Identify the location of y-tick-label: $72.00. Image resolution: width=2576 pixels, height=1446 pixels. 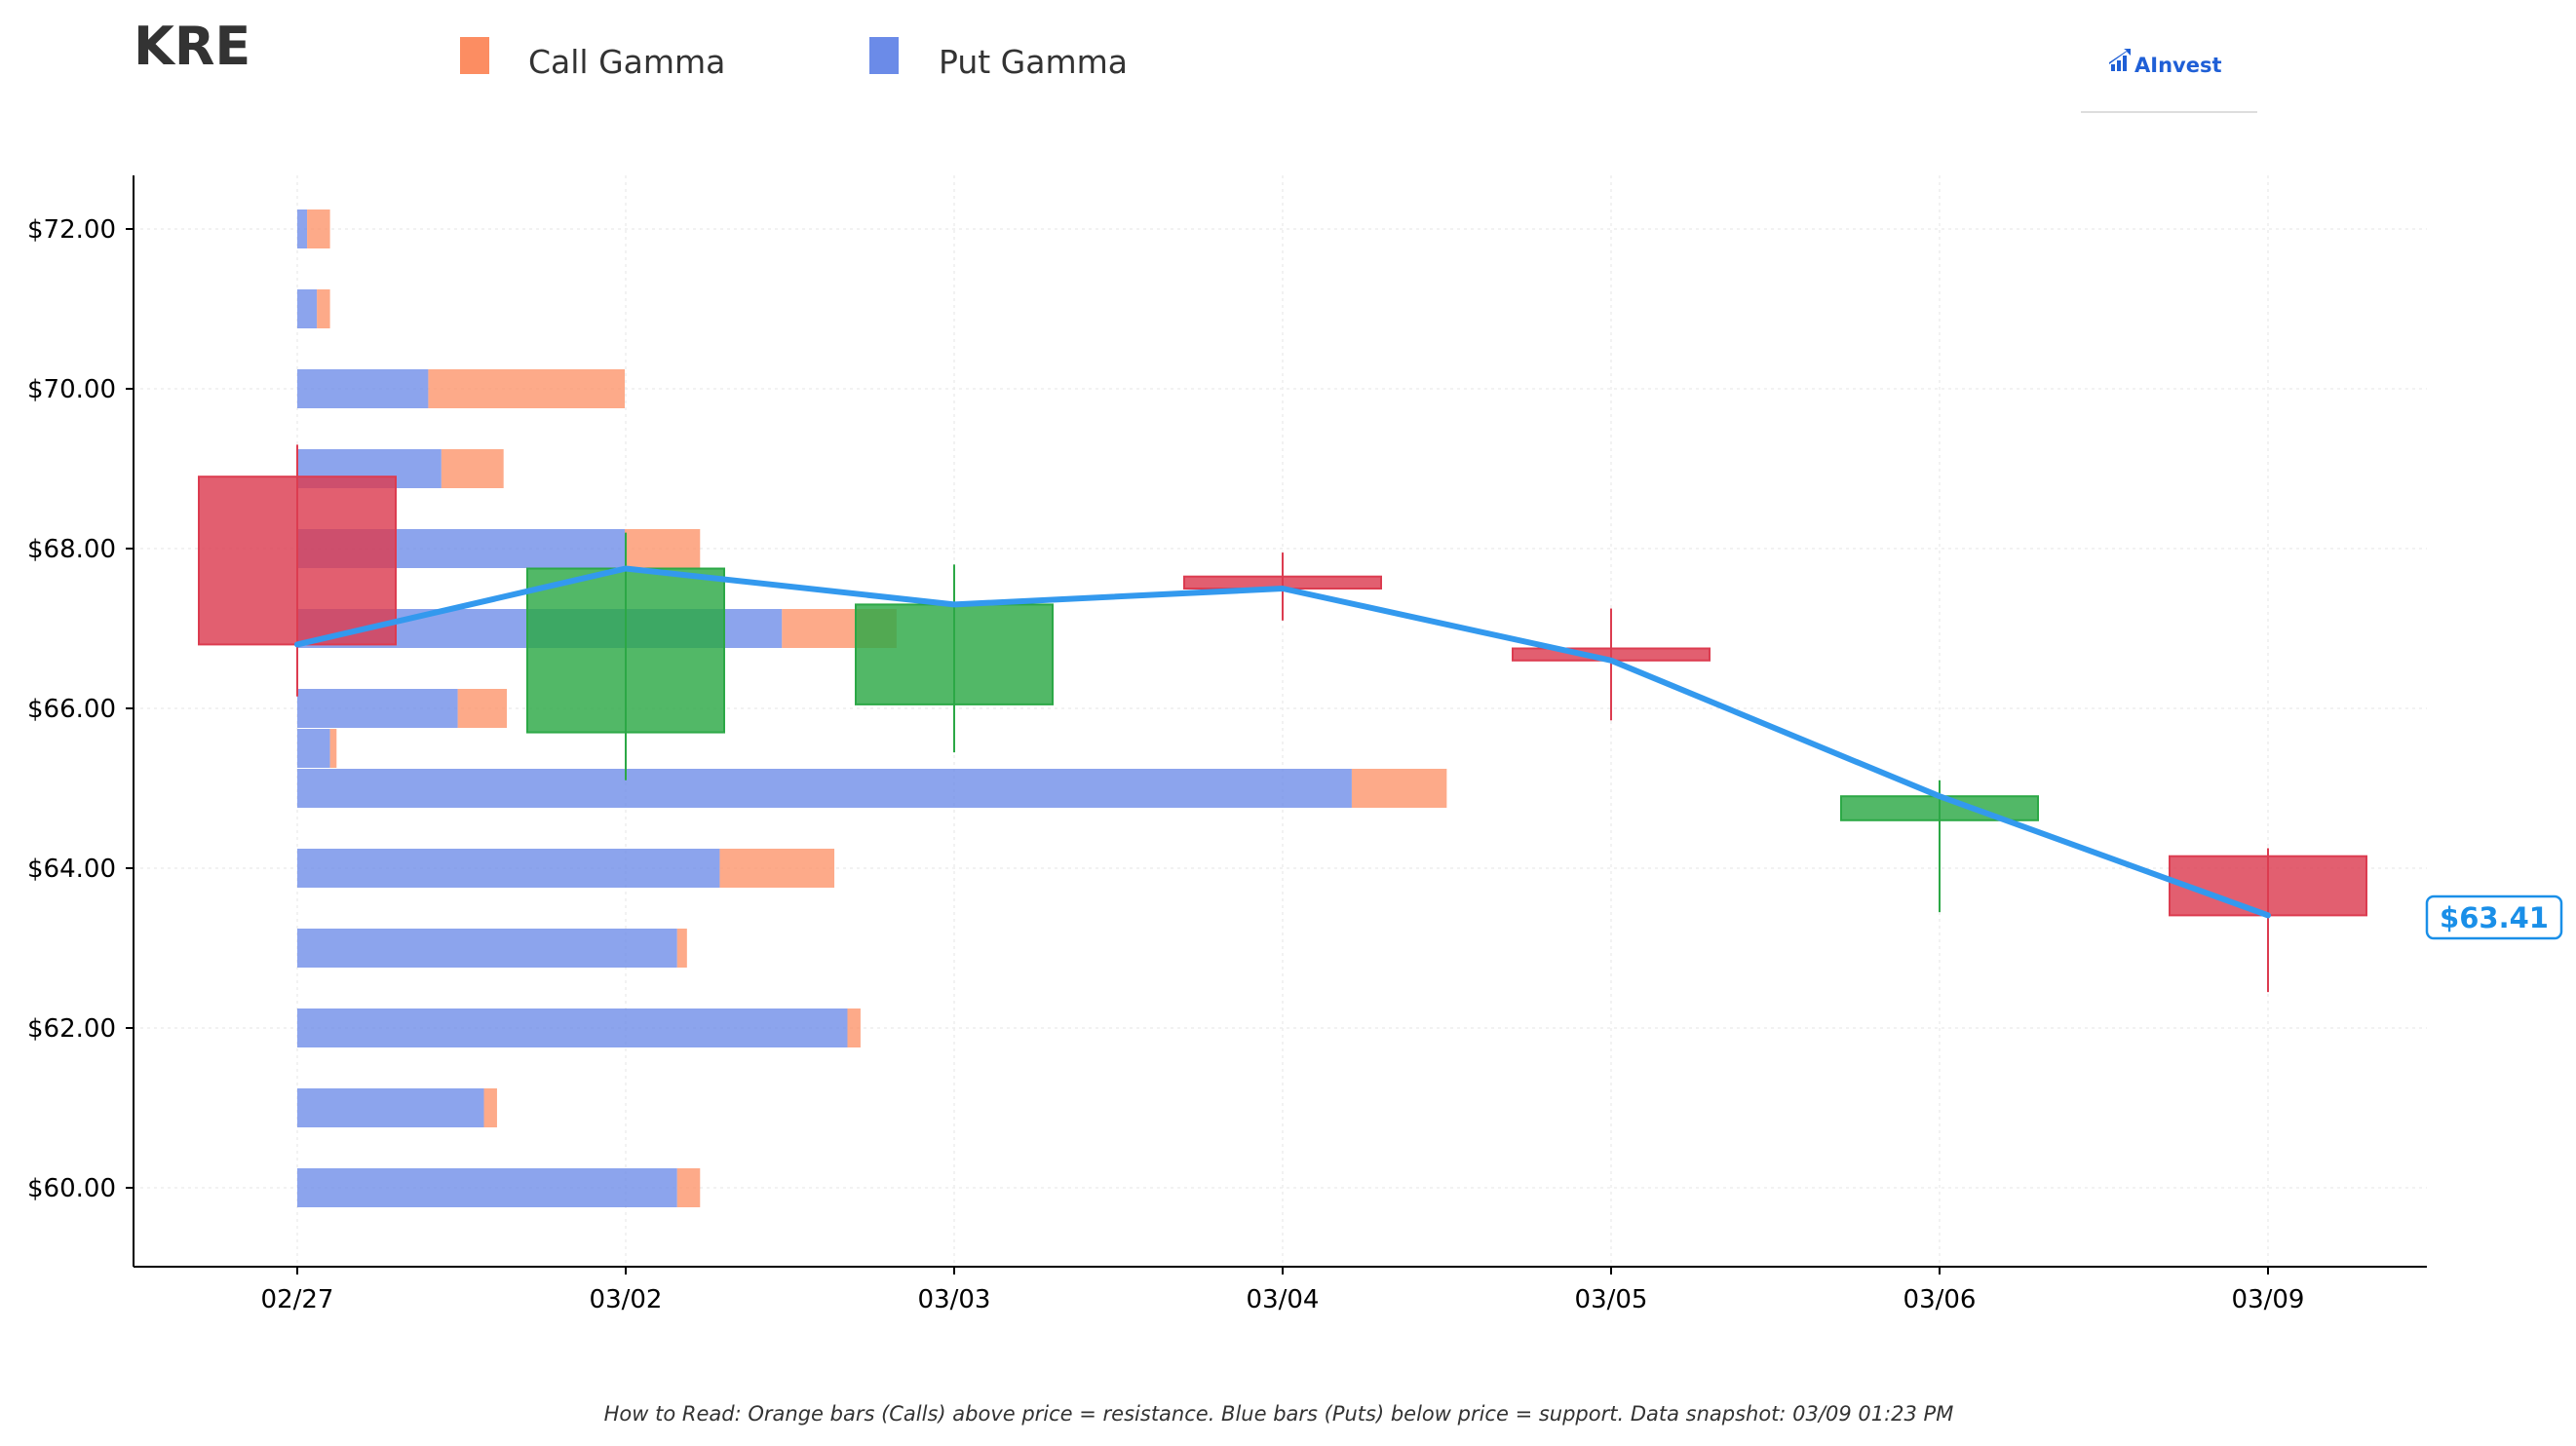
(71, 230).